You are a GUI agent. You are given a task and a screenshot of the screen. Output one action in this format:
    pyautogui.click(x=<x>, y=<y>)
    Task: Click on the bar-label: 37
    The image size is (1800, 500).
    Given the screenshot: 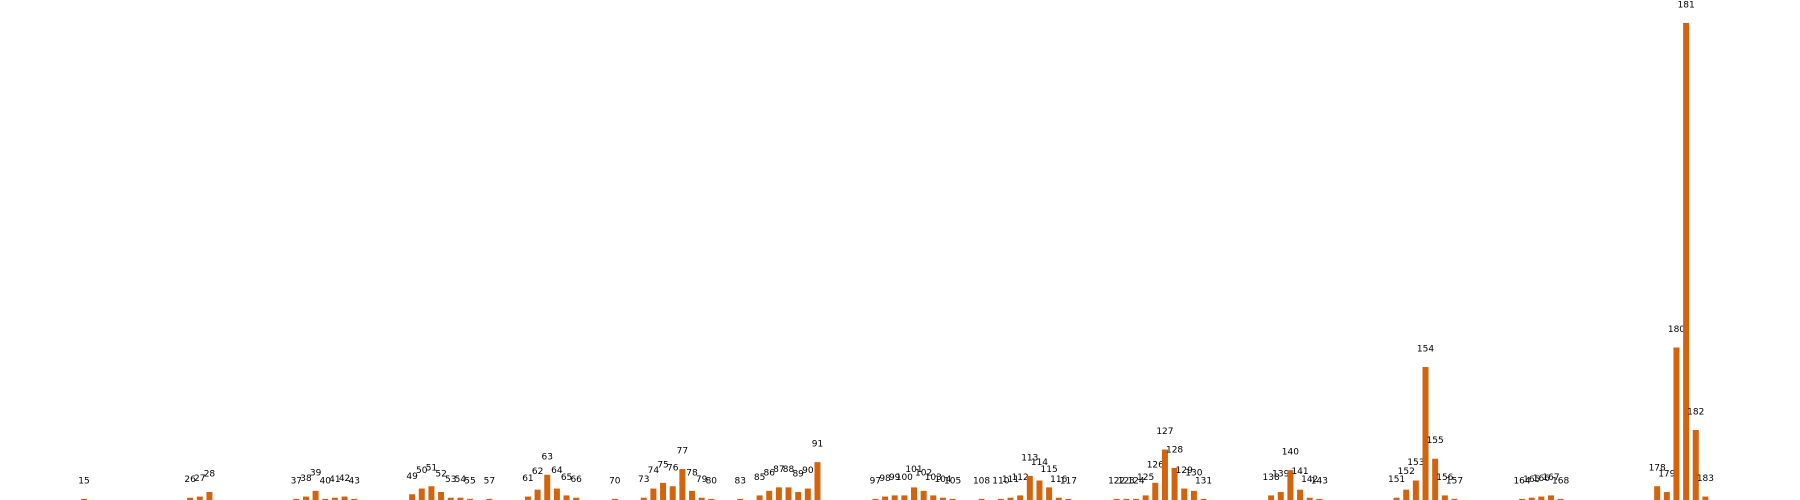 What is the action you would take?
    pyautogui.click(x=296, y=481)
    